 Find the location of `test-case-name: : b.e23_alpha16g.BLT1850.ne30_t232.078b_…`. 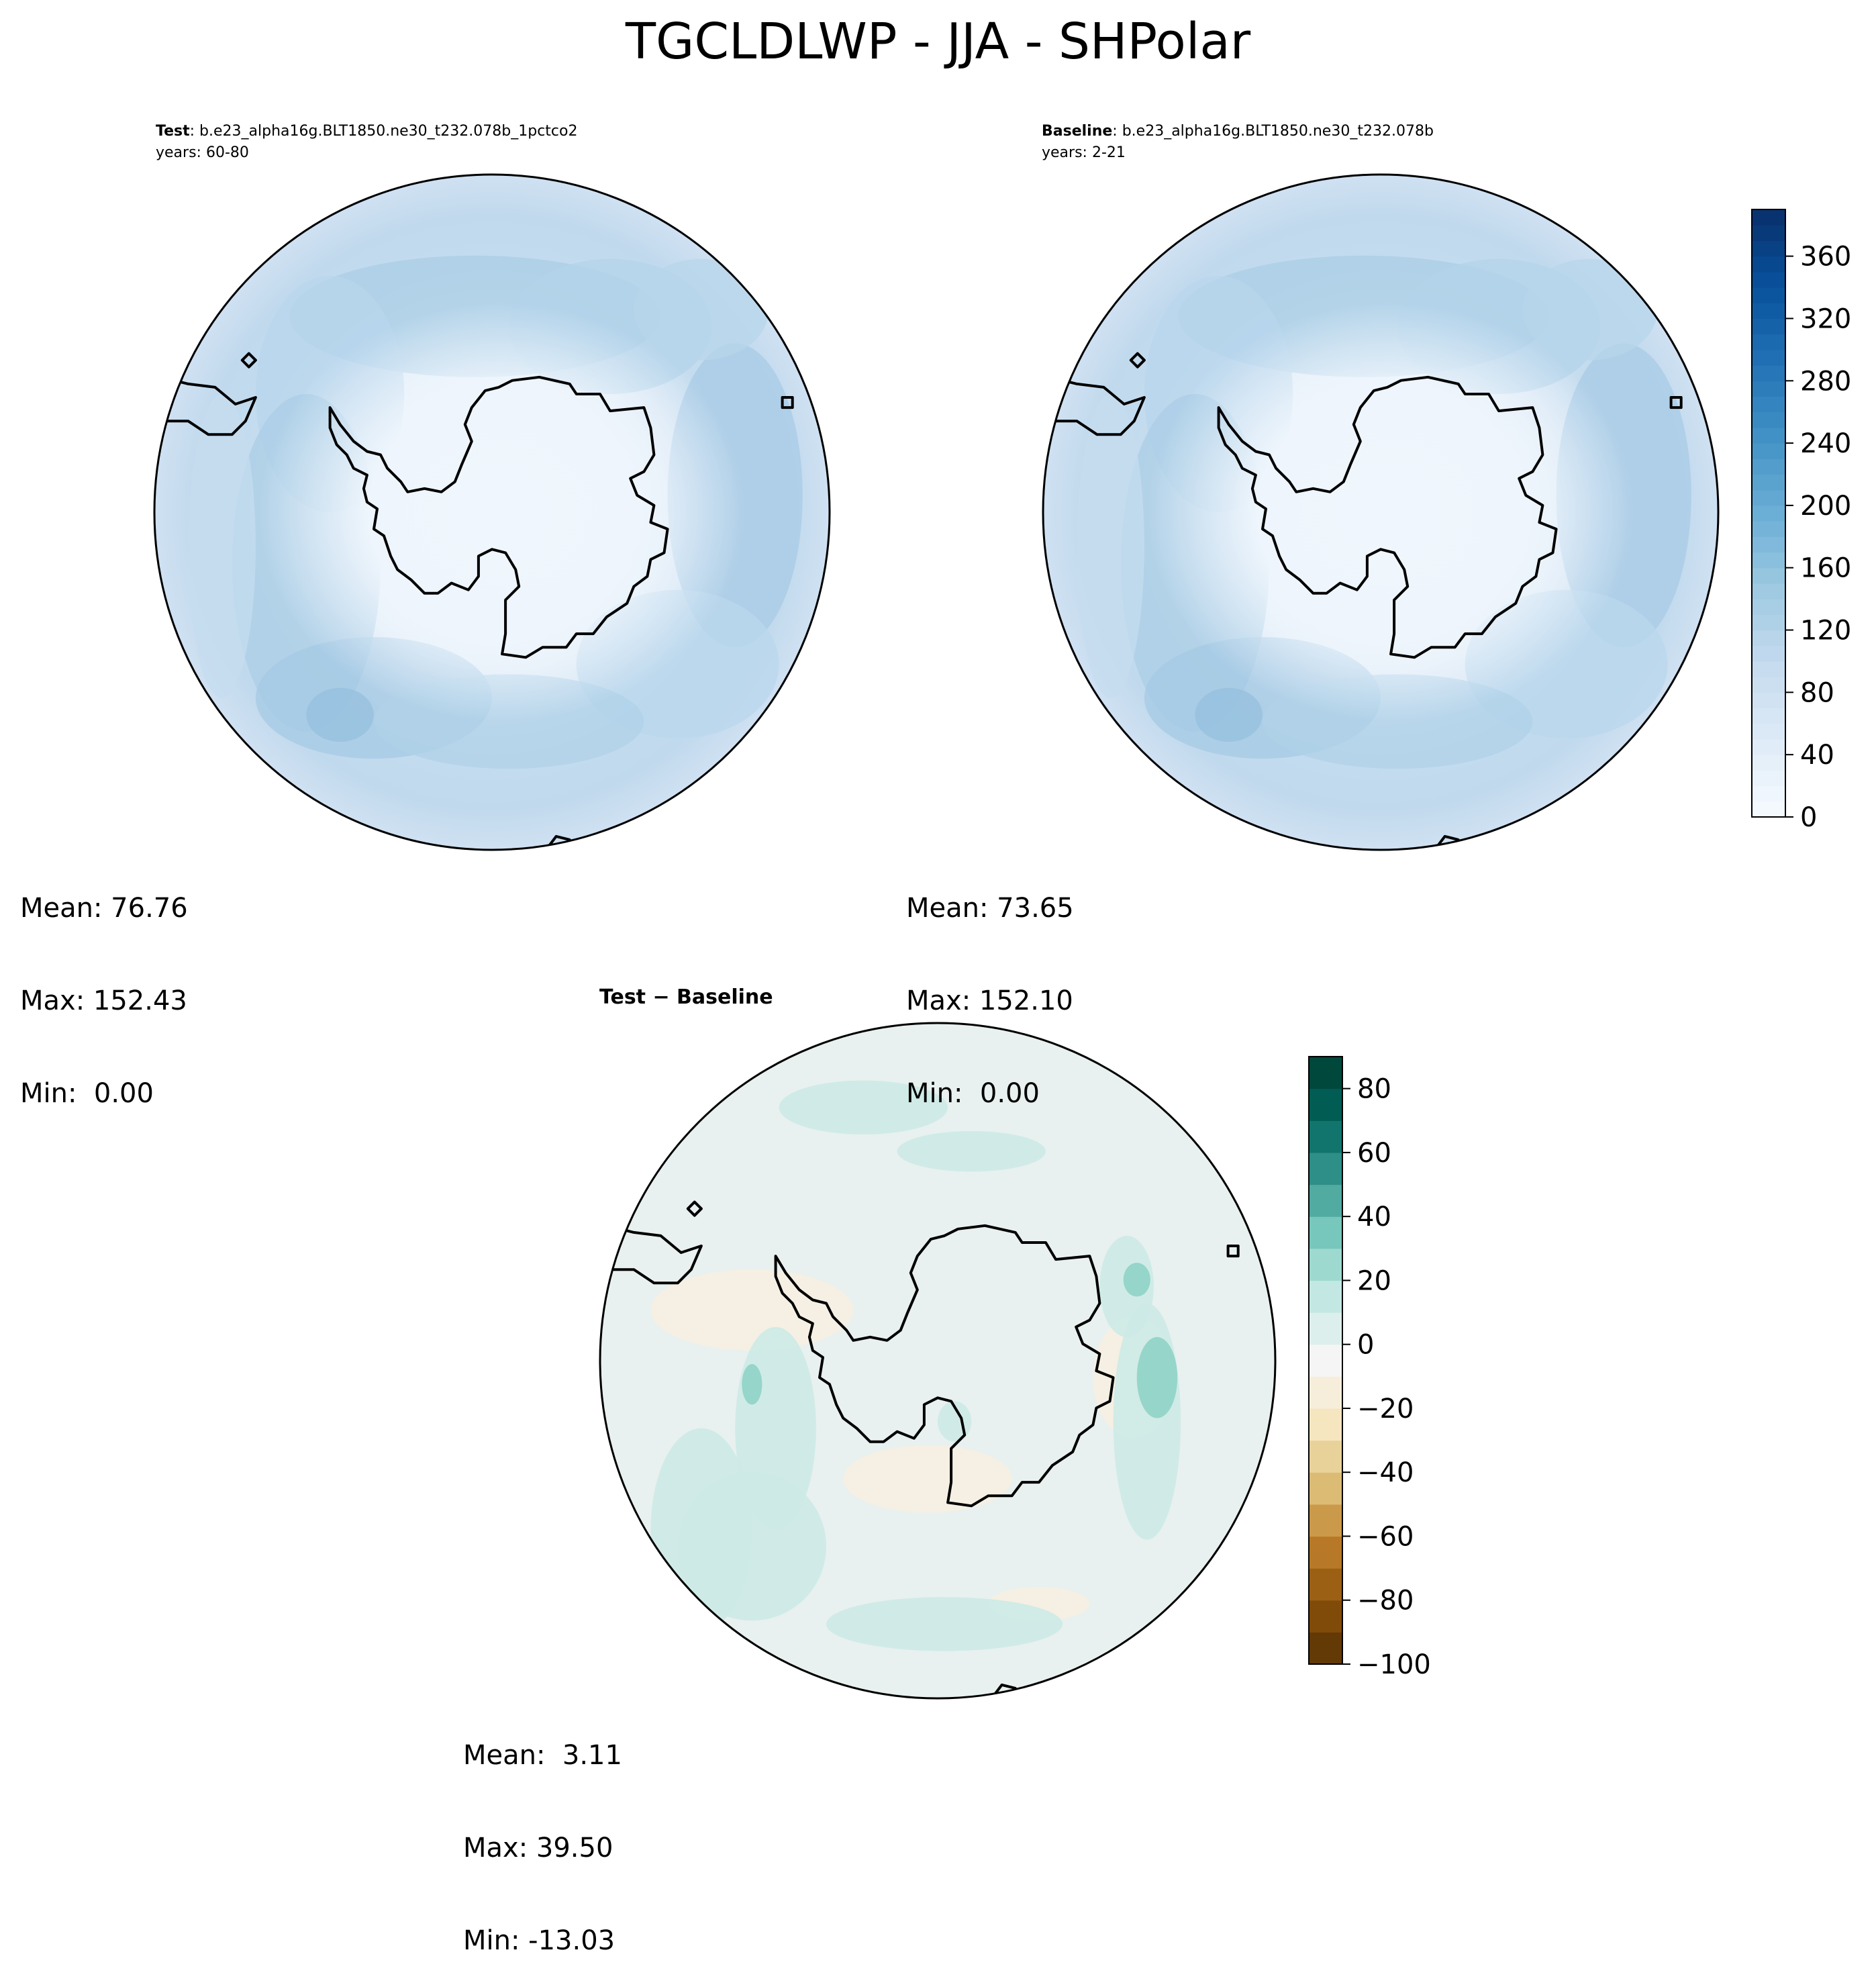

test-case-name: : b.e23_alpha16g.BLT1850.ne30_t232.078b_… is located at coordinates (384, 132).